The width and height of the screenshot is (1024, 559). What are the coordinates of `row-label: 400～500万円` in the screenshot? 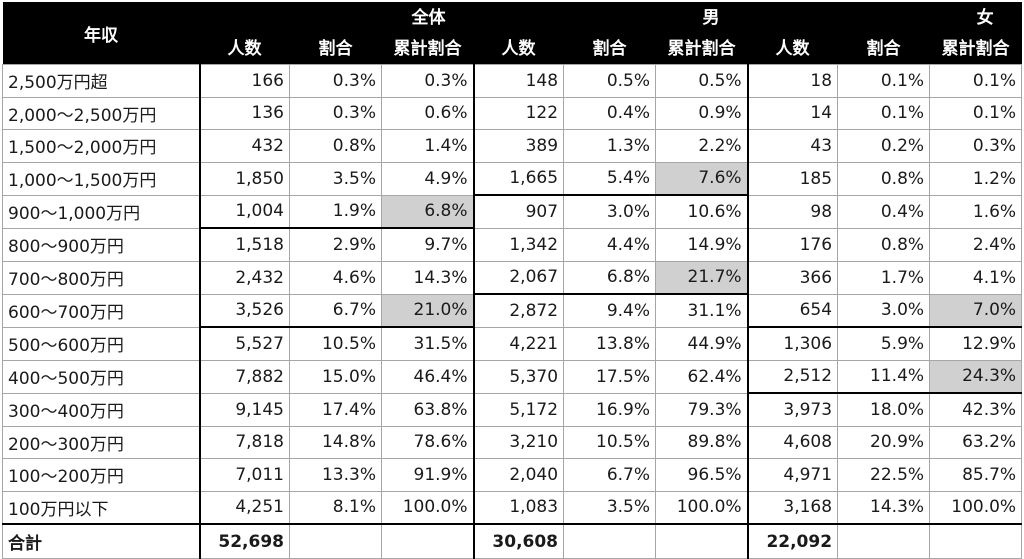 It's located at (101, 376).